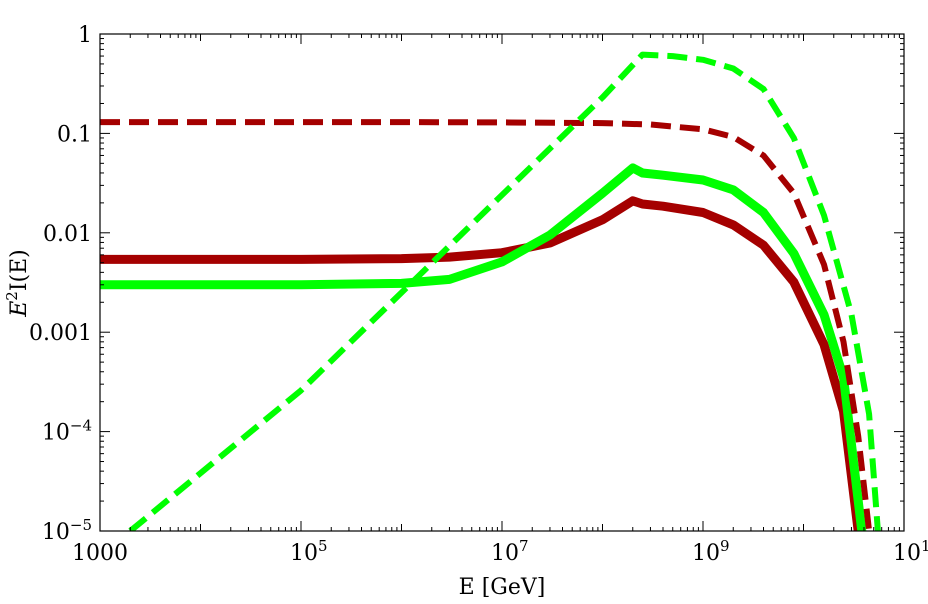 The width and height of the screenshot is (928, 604). I want to click on y-tick-label: 1, so click(85, 35).